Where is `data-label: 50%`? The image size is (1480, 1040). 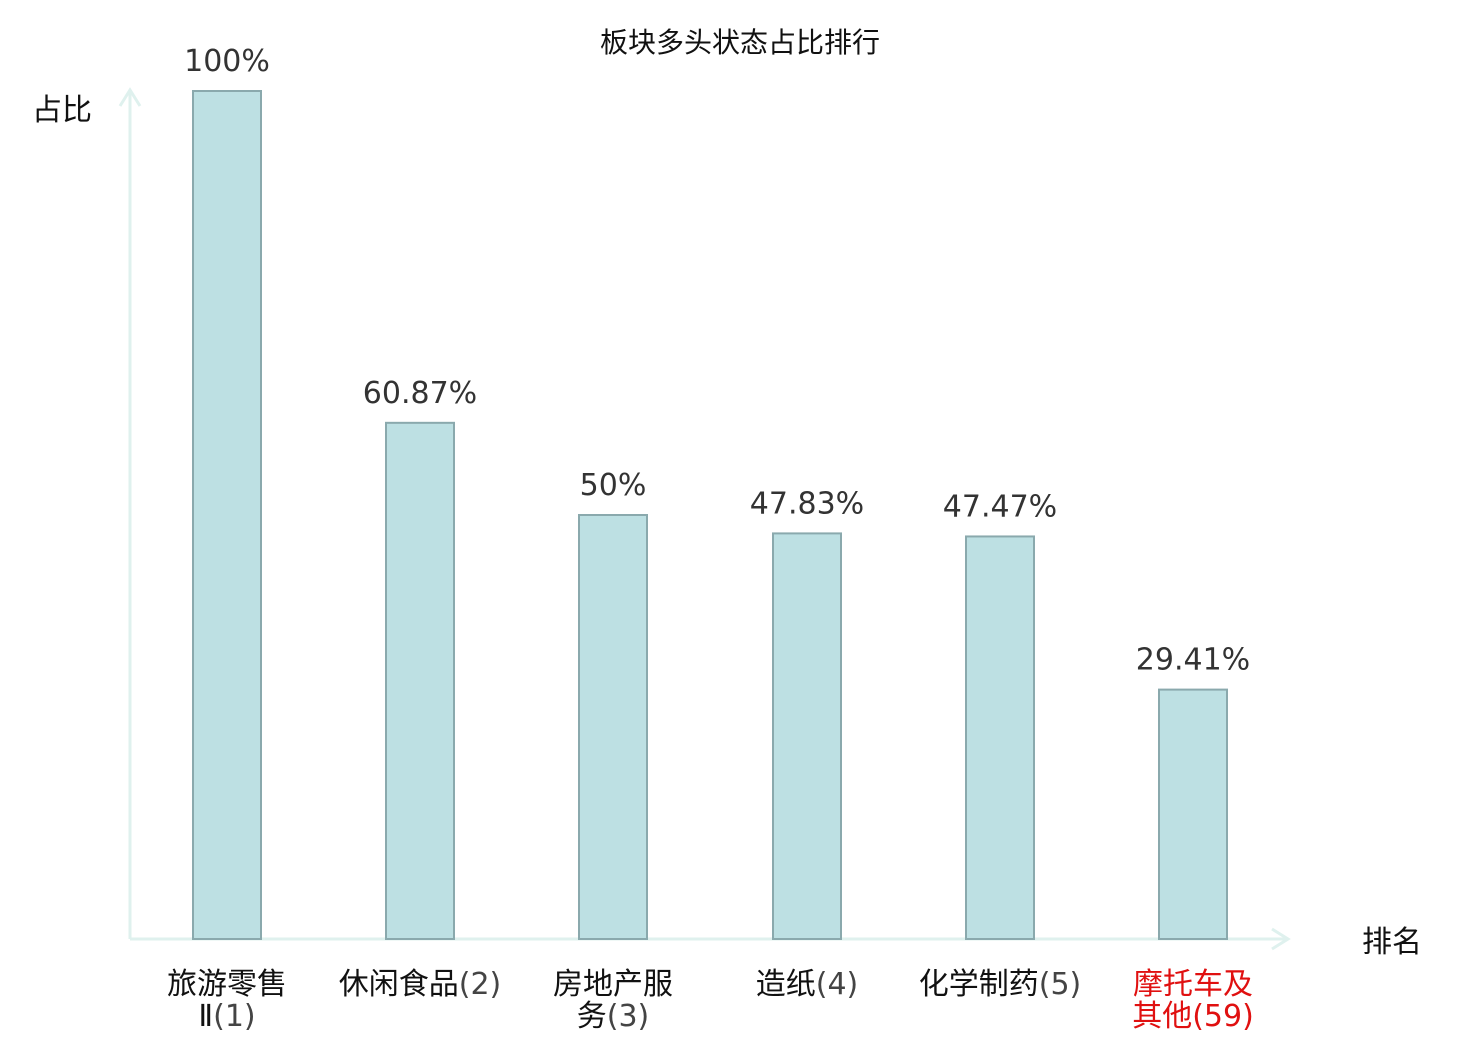
data-label: 50% is located at coordinates (613, 485).